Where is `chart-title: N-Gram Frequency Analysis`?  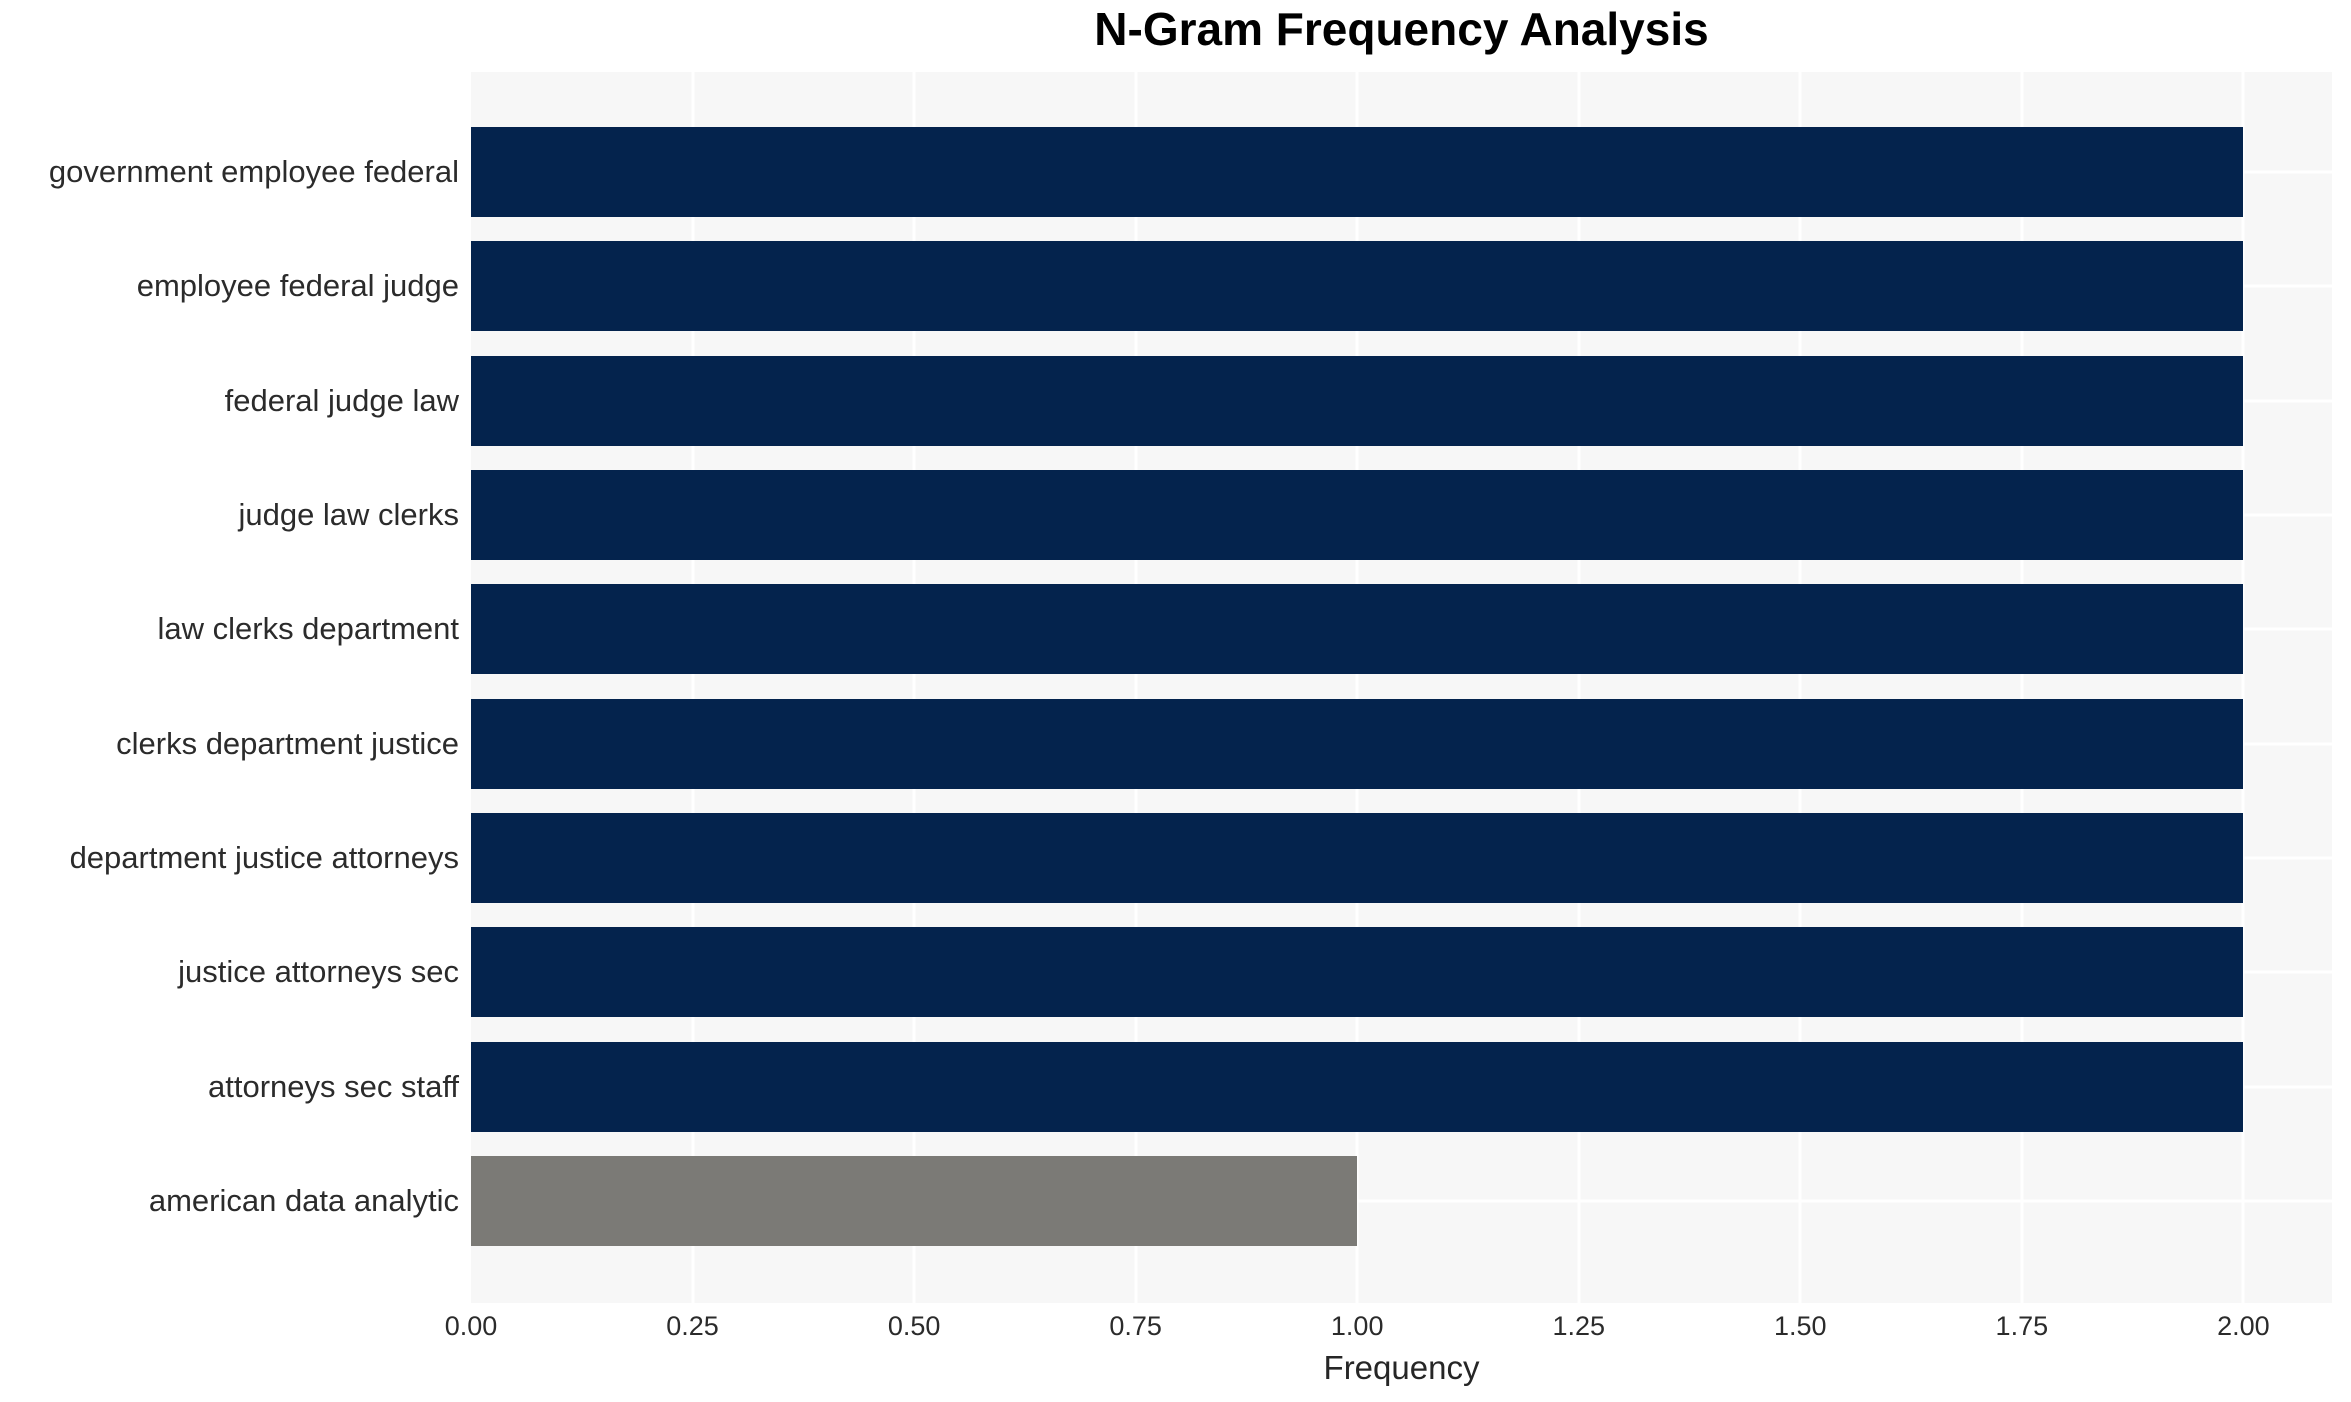
chart-title: N-Gram Frequency Analysis is located at coordinates (1401, 29).